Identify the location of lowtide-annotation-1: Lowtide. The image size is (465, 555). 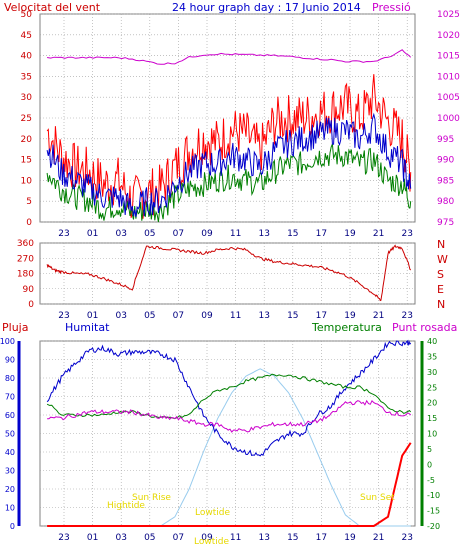
(212, 513).